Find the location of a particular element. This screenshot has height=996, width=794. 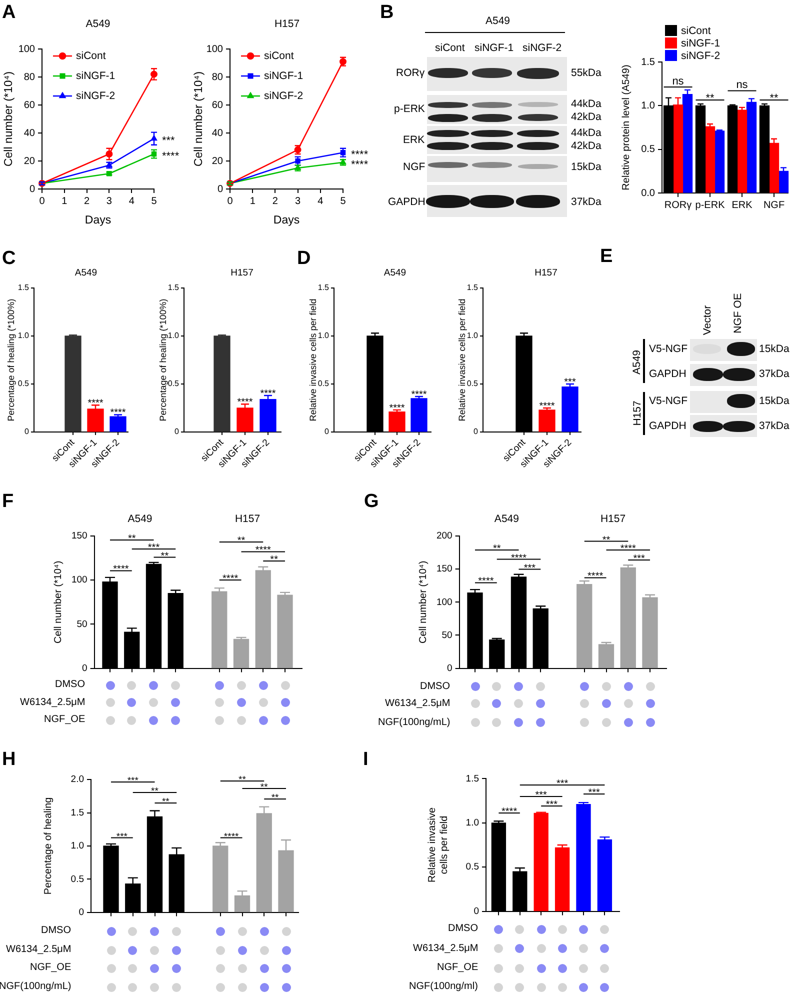

y-tick-label: 40 is located at coordinates (30, 133).